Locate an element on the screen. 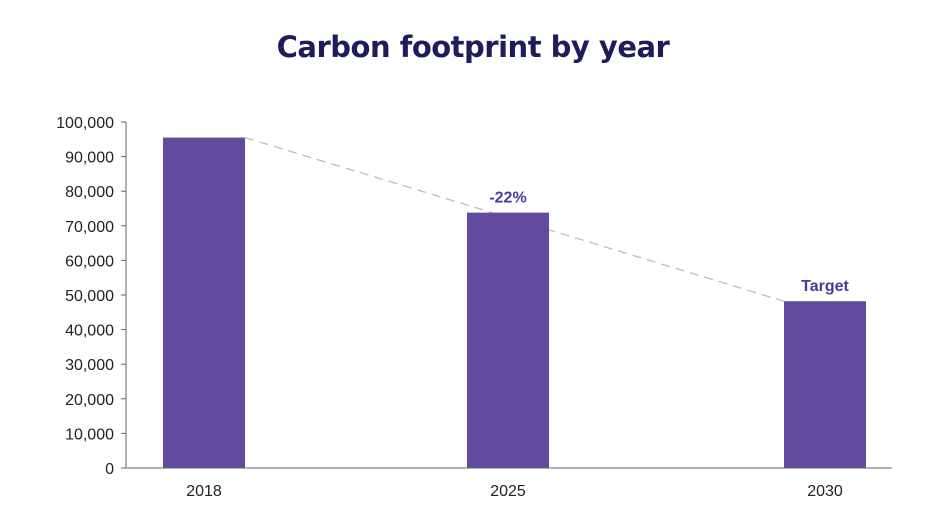 This screenshot has height=532, width=946. x-tick-label: 2025 is located at coordinates (508, 491).